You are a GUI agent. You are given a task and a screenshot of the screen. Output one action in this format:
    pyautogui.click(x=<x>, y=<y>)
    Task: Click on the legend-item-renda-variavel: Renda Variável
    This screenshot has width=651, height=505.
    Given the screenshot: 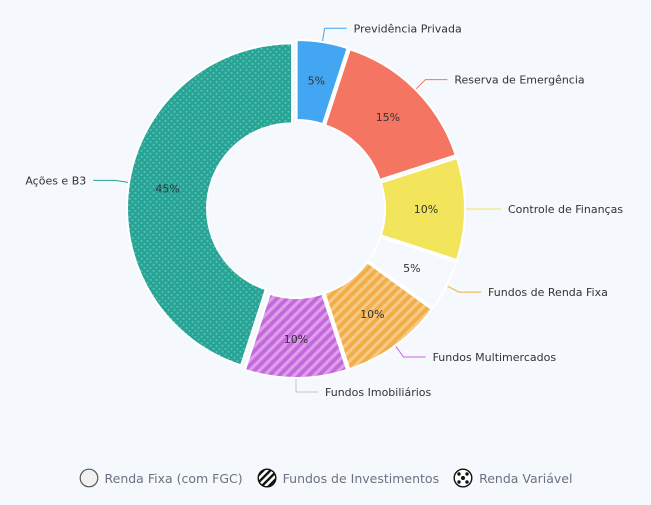 What is the action you would take?
    pyautogui.click(x=512, y=478)
    